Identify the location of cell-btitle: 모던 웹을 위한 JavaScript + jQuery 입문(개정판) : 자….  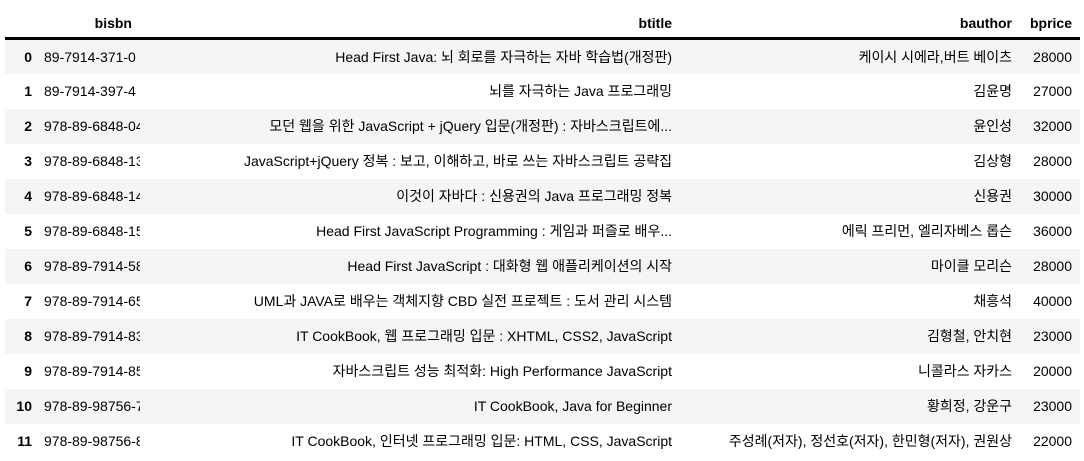
(470, 126).